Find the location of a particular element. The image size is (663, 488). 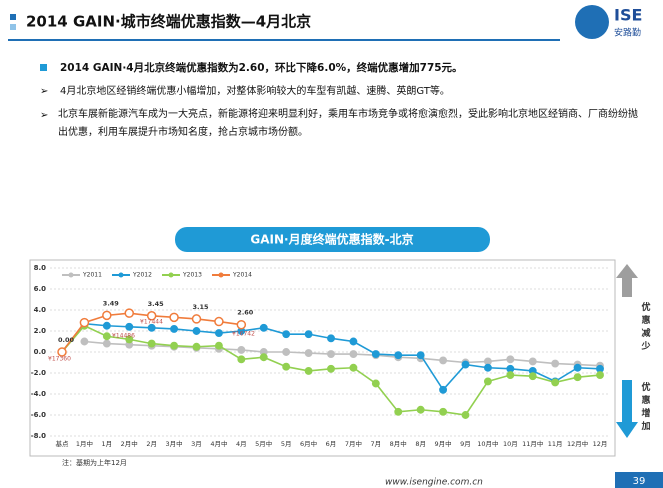

x-tick-label: 8月中 is located at coordinates (398, 443).